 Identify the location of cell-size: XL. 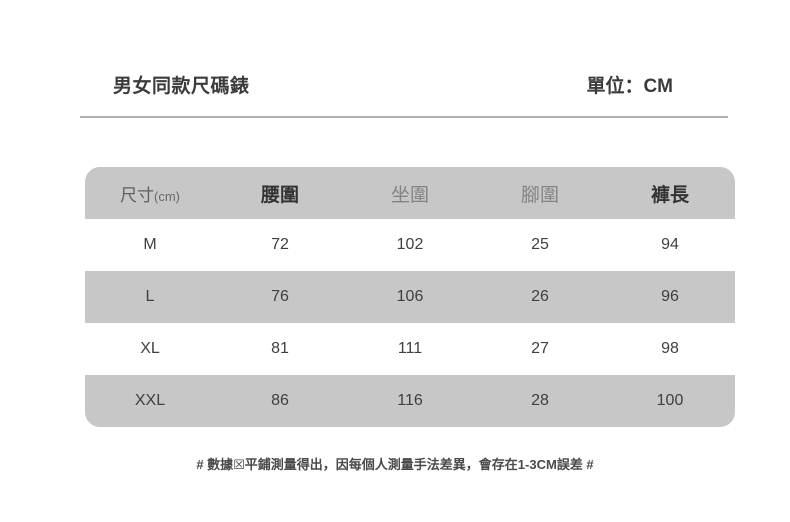
(150, 348).